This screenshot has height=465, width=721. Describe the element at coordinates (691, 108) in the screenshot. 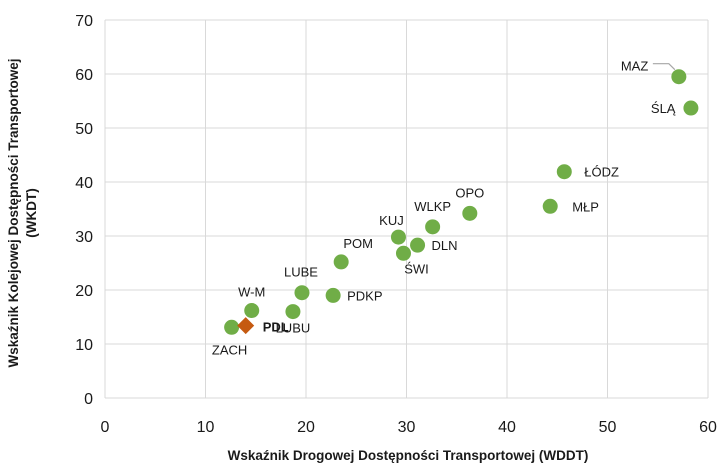

I see `data-point-ślą` at that location.